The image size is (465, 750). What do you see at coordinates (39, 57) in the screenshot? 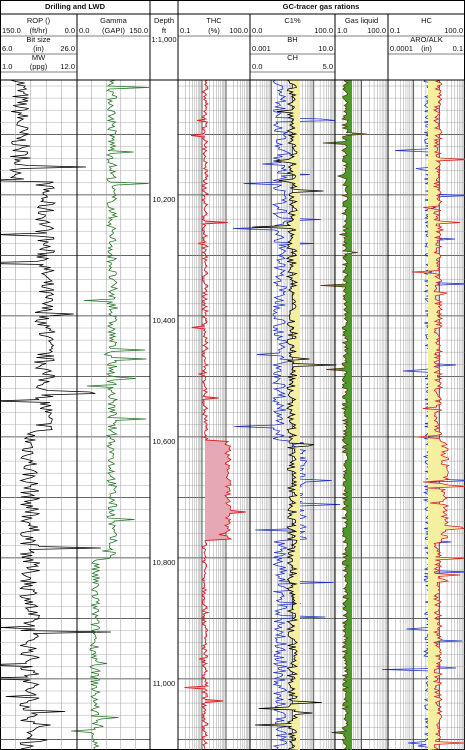
I see `track-label: MW` at bounding box center [39, 57].